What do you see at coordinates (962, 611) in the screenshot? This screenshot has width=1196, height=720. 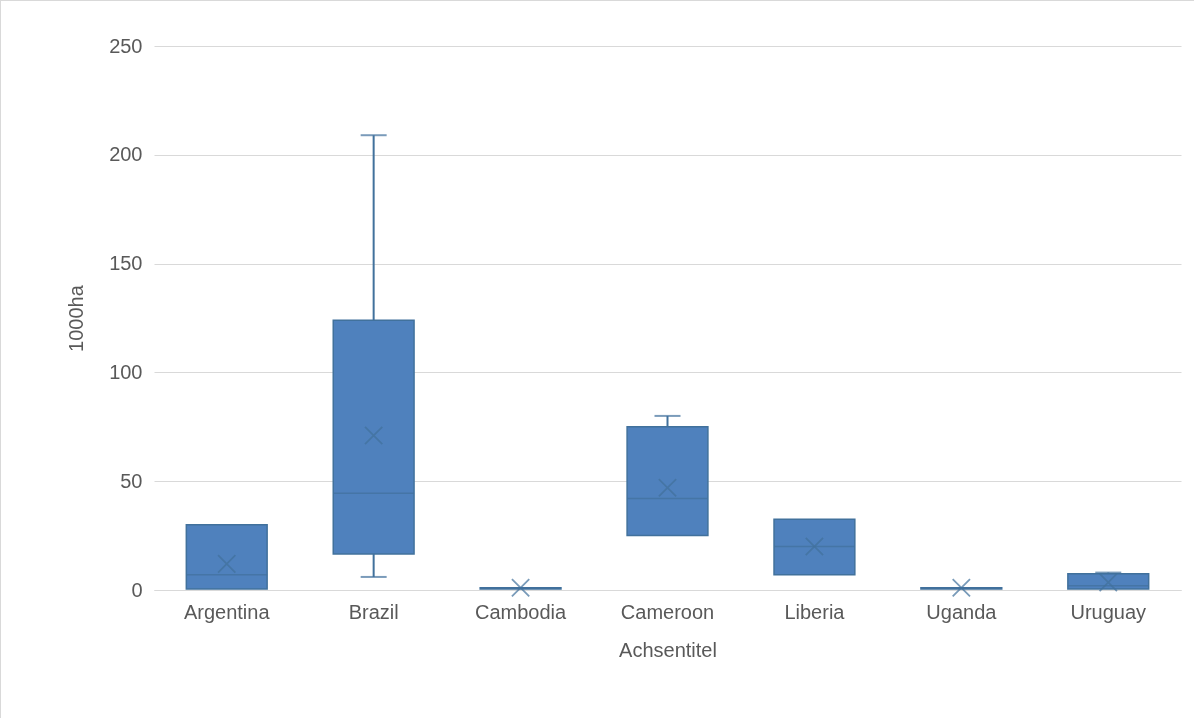 I see `x-tick-label: Uganda` at bounding box center [962, 611].